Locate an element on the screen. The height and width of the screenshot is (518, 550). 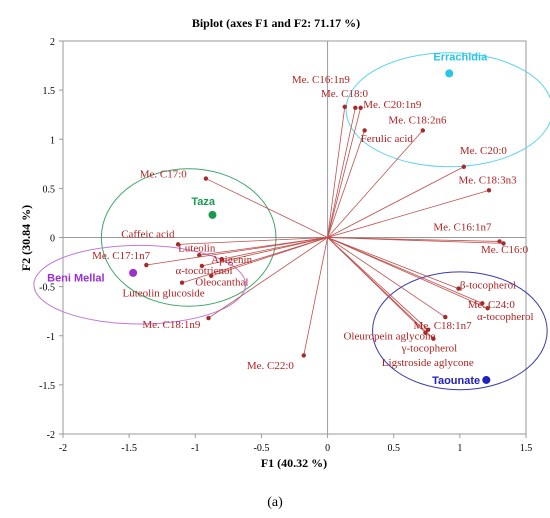
variable-label-luteolin: Luteolin is located at coordinates (197, 248).